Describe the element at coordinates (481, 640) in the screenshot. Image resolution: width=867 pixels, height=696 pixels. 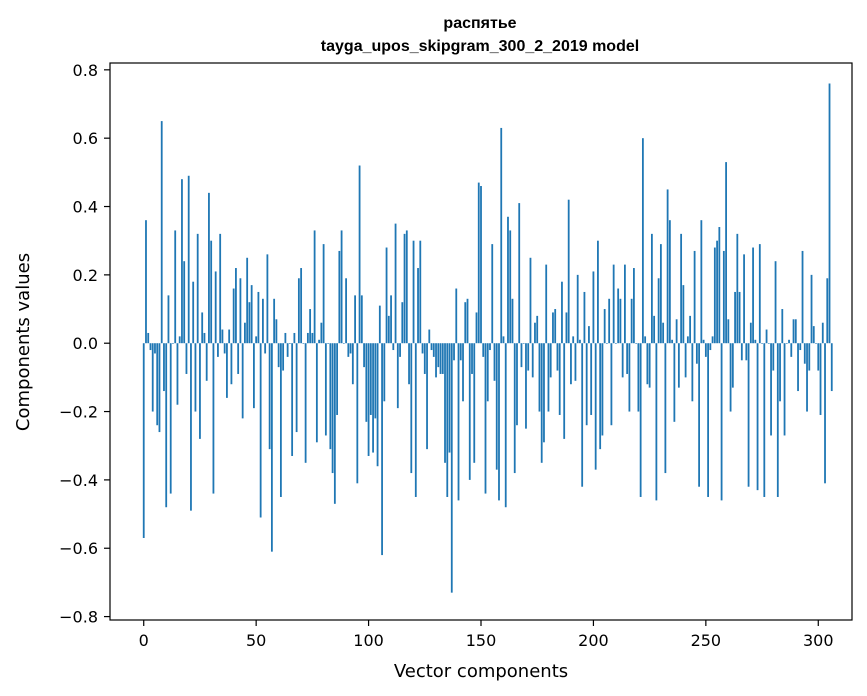
I see `x-tick-label: 150` at that location.